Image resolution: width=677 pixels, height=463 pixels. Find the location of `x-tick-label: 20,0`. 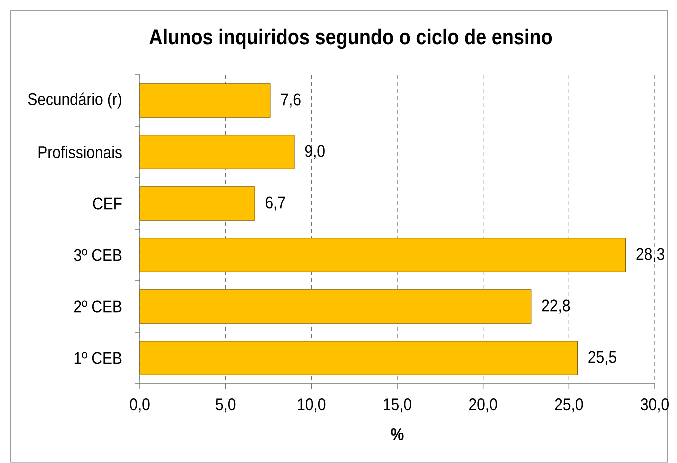

x-tick-label: 20,0 is located at coordinates (484, 405).